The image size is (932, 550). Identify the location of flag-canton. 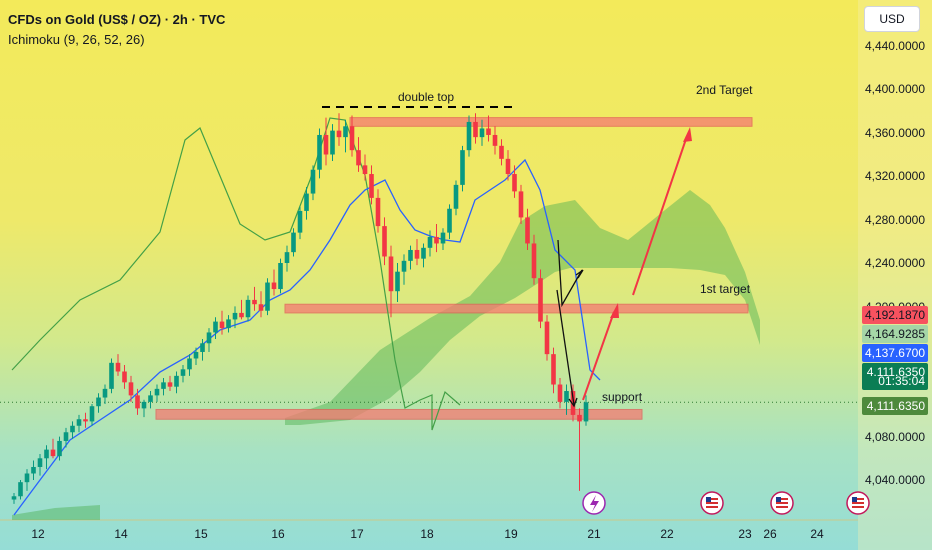
(708, 499).